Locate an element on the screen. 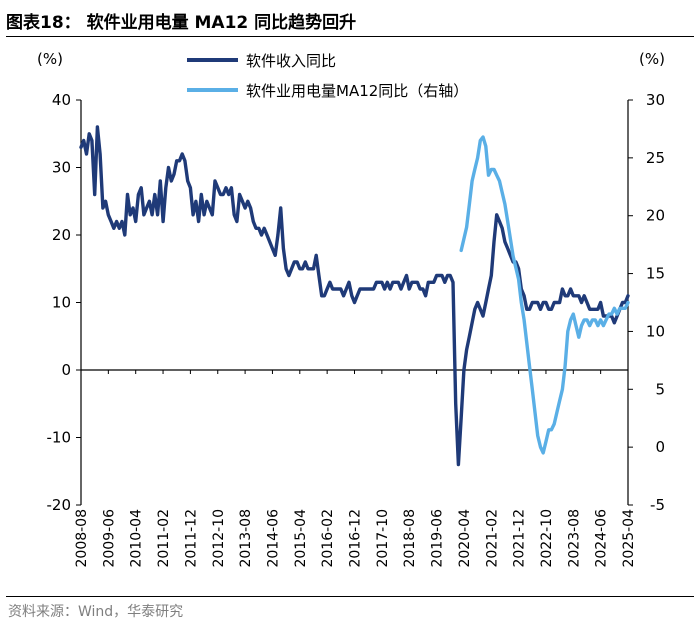 The image size is (700, 632). left-tick-label: 0 is located at coordinates (66, 370).